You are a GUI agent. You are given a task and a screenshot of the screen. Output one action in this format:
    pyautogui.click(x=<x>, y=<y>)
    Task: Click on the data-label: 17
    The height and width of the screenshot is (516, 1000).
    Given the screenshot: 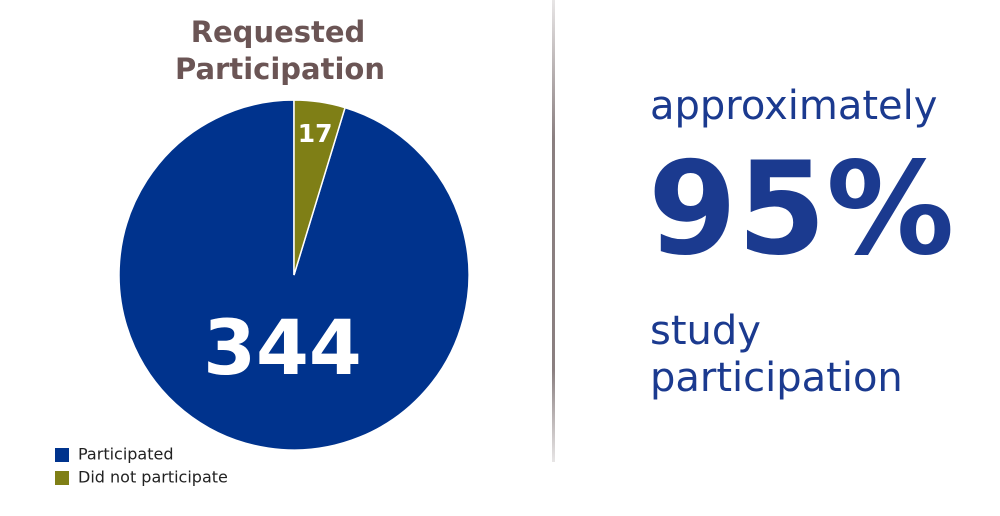 What is the action you would take?
    pyautogui.click(x=315, y=133)
    